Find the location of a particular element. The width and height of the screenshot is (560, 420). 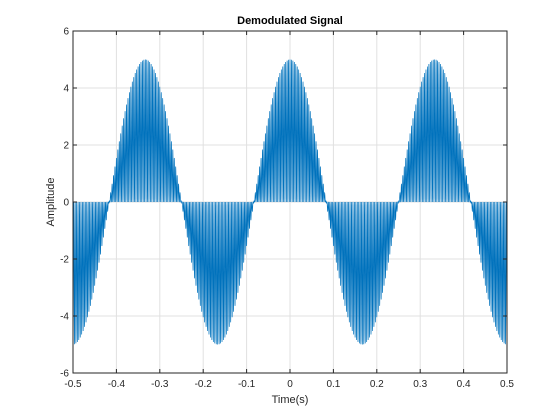

x-tick-label: 0.1 is located at coordinates (333, 384).